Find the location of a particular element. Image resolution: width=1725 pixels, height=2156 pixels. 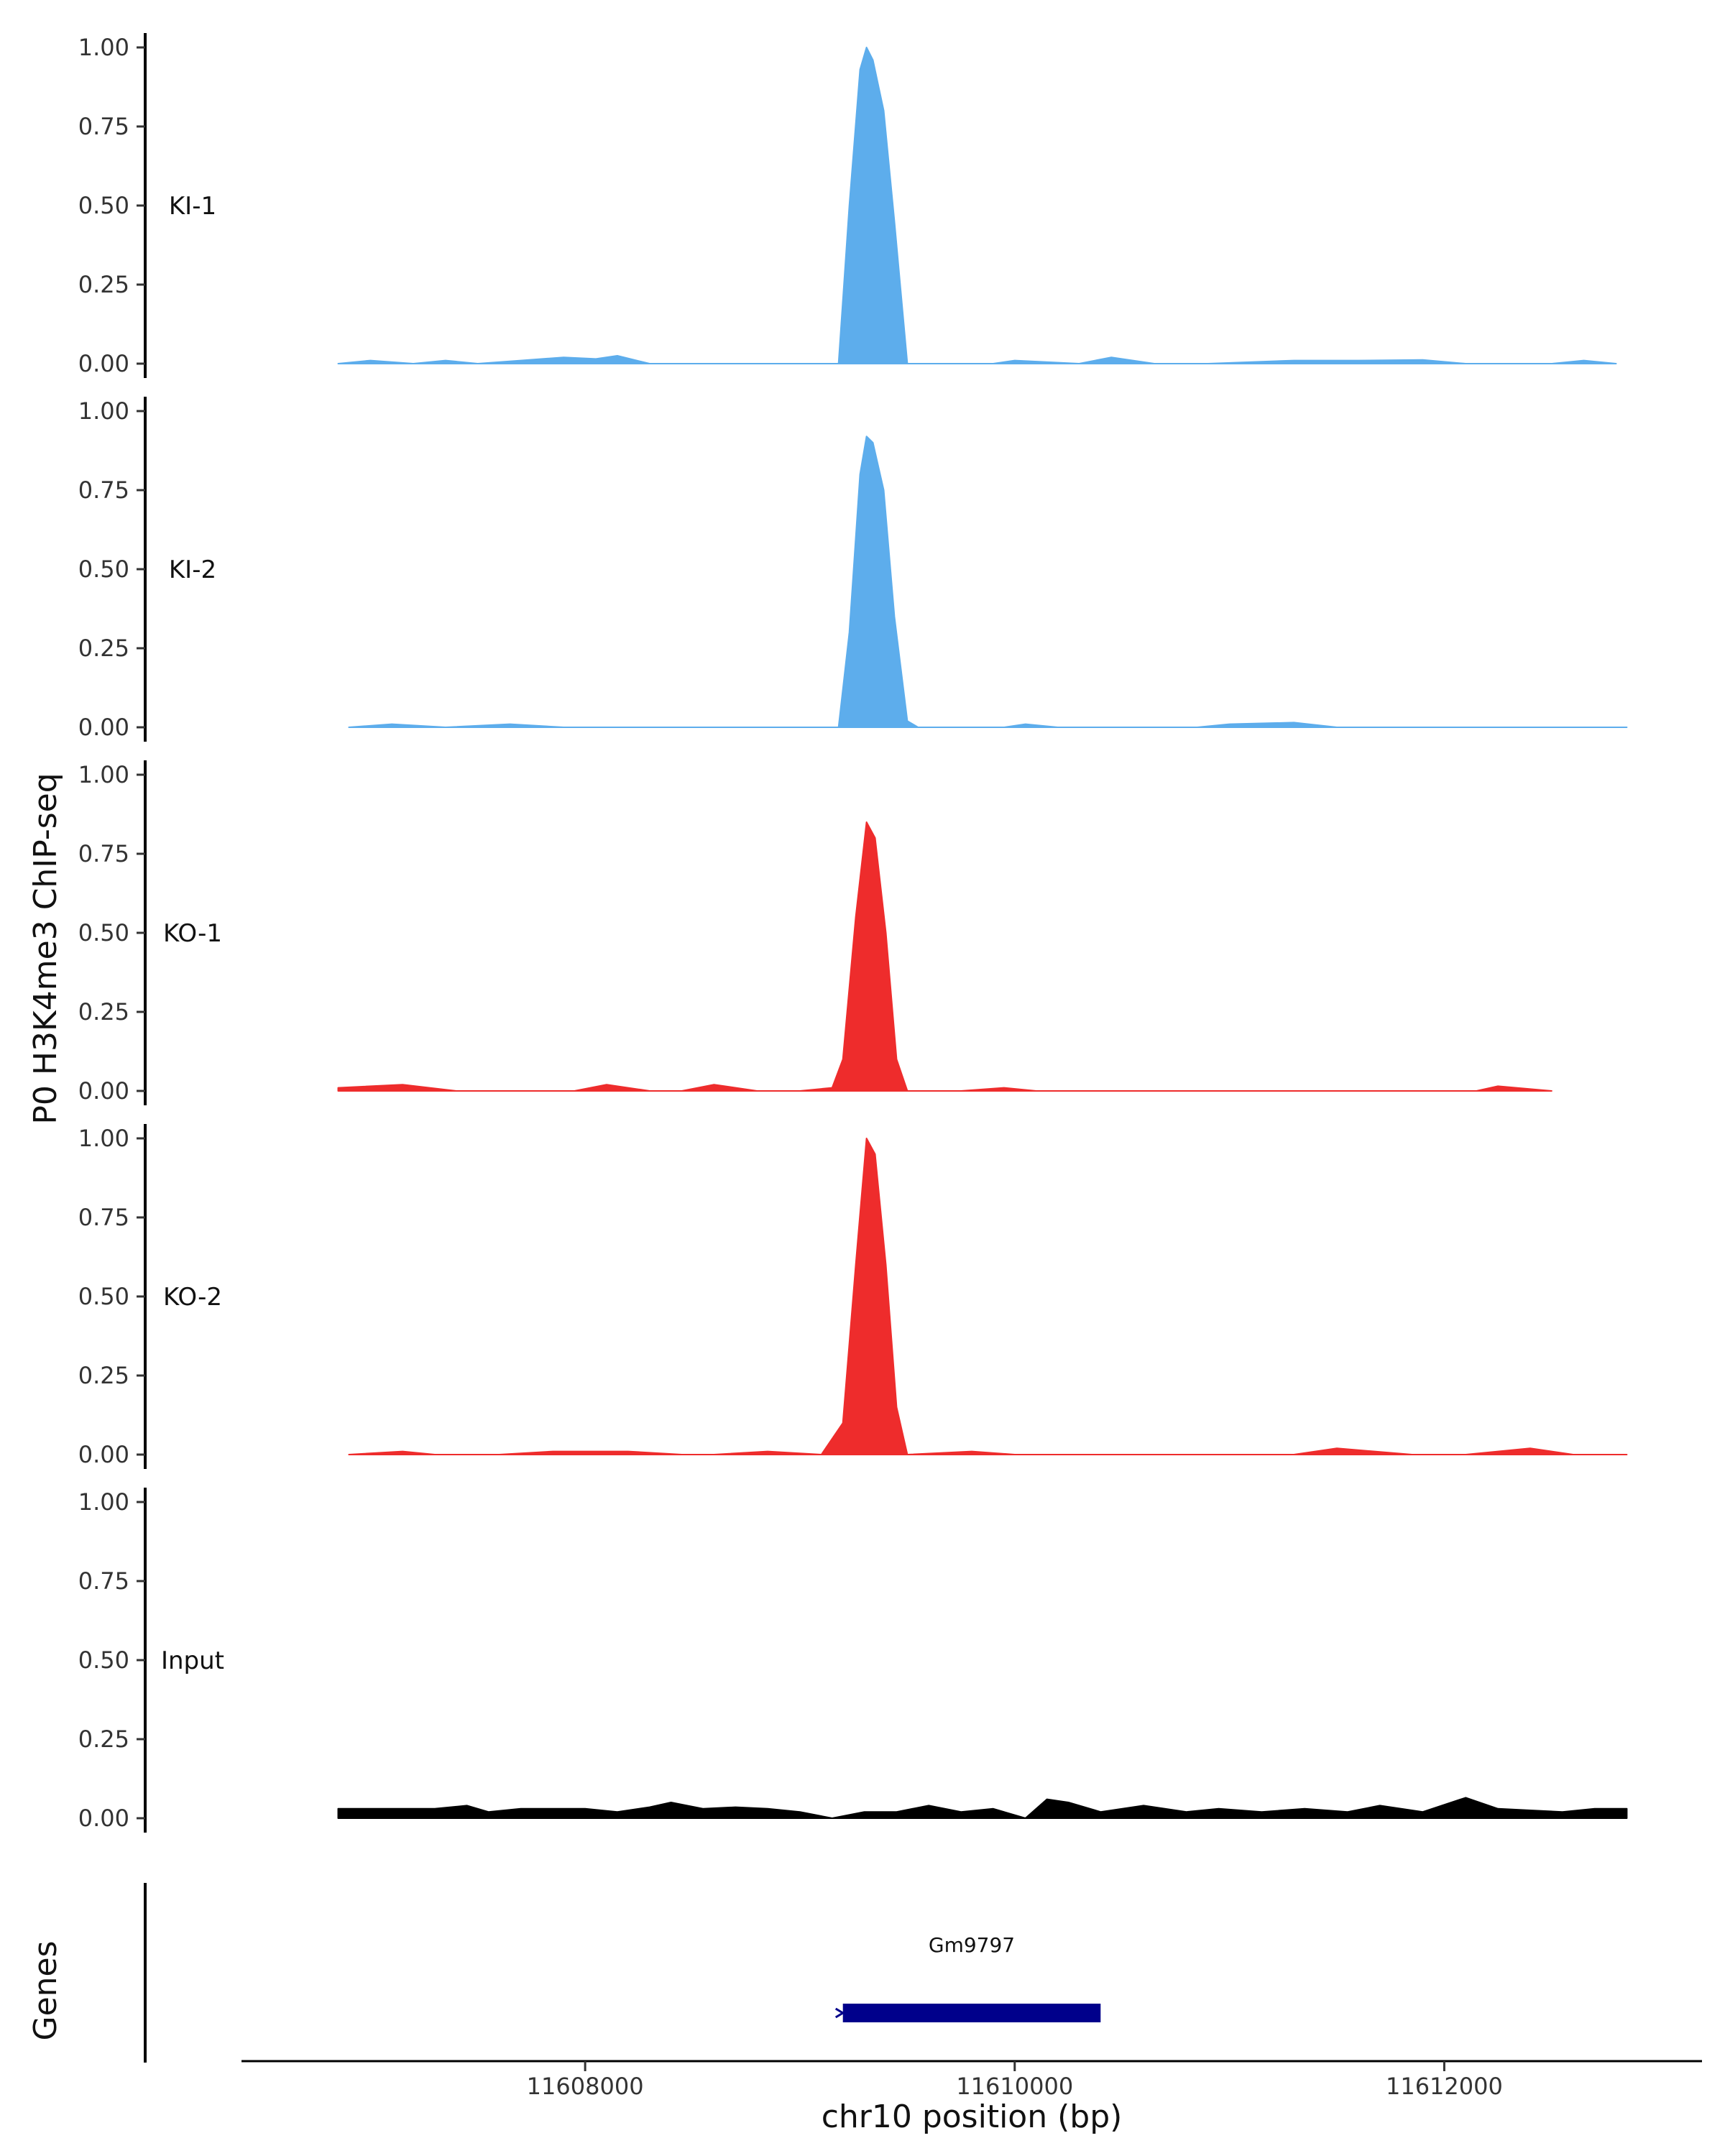

x-tick-label: 11608000 is located at coordinates (585, 2086).